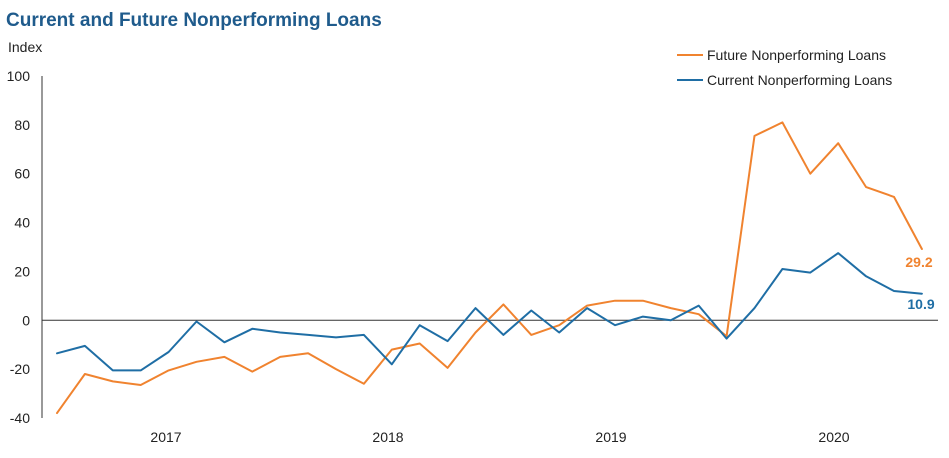 The image size is (949, 458). Describe the element at coordinates (610, 437) in the screenshot. I see `x-tick-label: 2019` at that location.